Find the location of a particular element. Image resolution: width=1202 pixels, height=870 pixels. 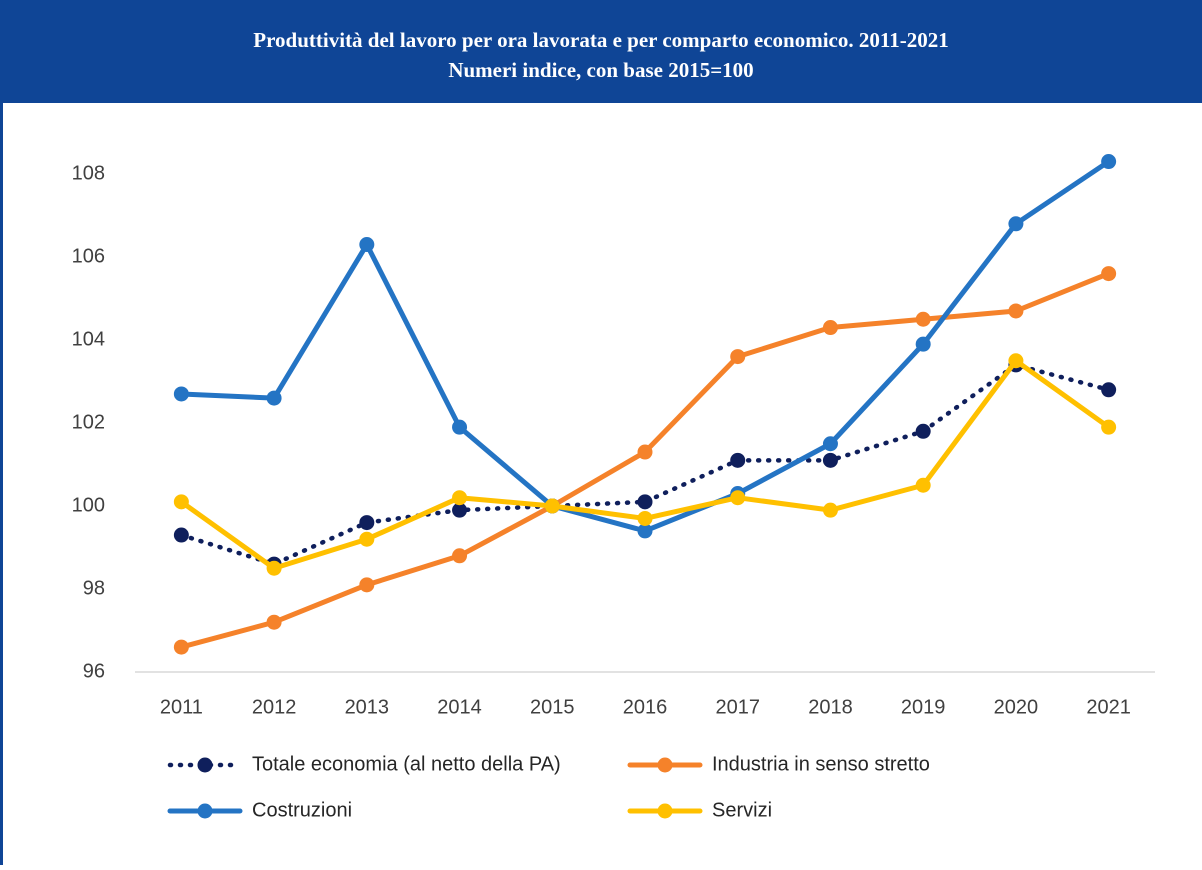

y-tick-label: 104 is located at coordinates (88, 339).